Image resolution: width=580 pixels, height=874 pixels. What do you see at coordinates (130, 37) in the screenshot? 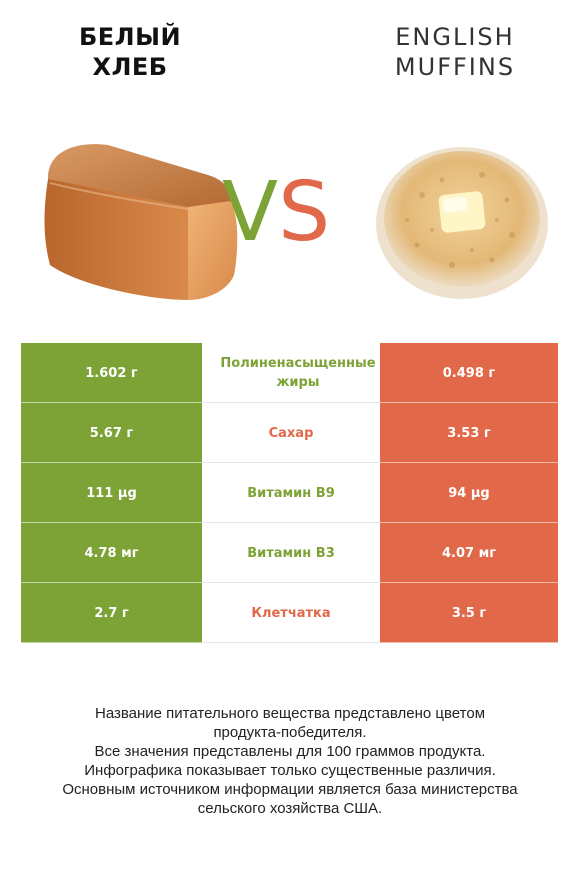
I see `left-food-title-line1: БЕЛЫЙ` at bounding box center [130, 37].